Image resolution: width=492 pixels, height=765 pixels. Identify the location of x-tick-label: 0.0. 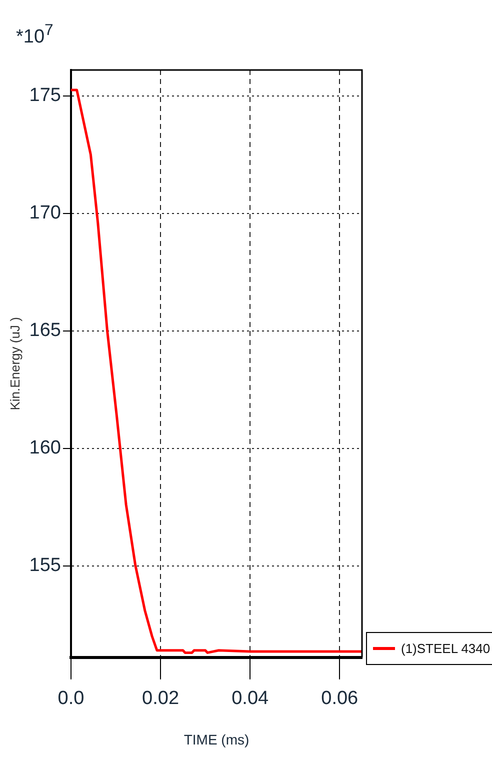
(71, 699).